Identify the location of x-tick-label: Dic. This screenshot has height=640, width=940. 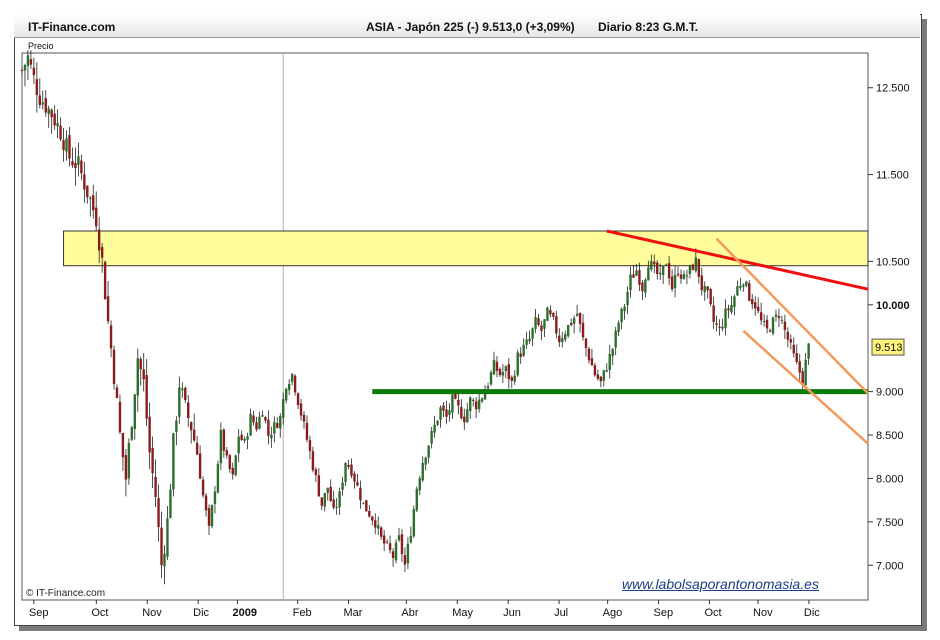
(812, 613).